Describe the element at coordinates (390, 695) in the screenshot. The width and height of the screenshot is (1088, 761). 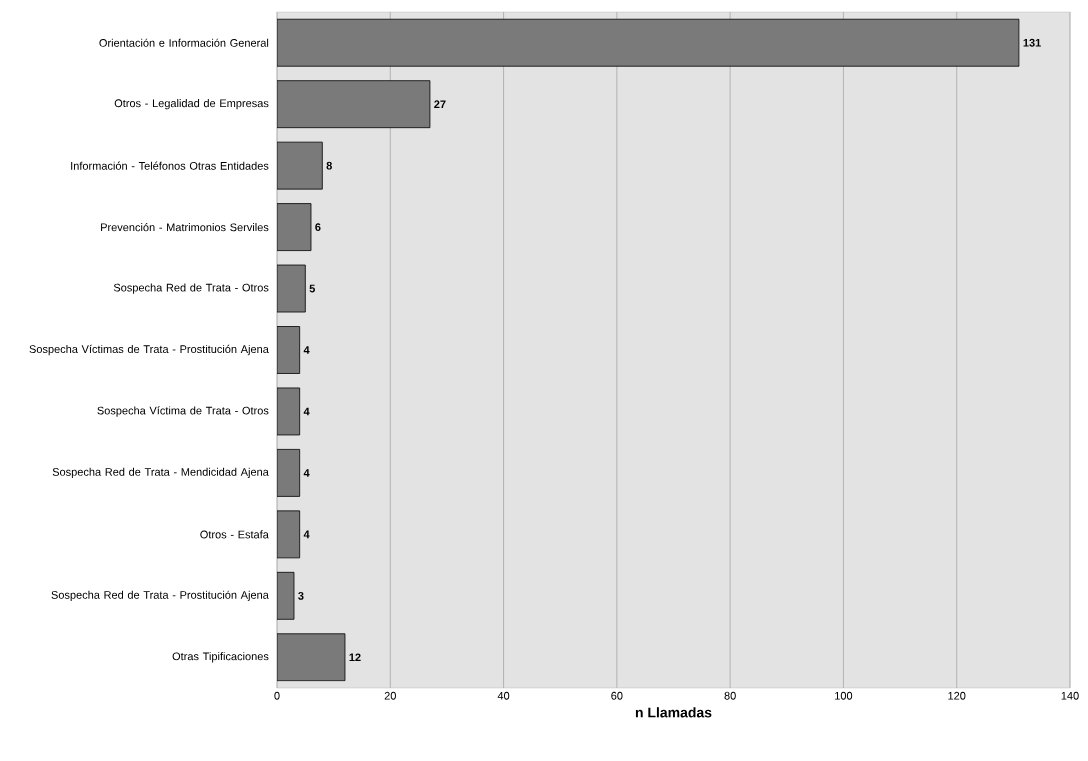
I see `x-tick-label: 20` at that location.